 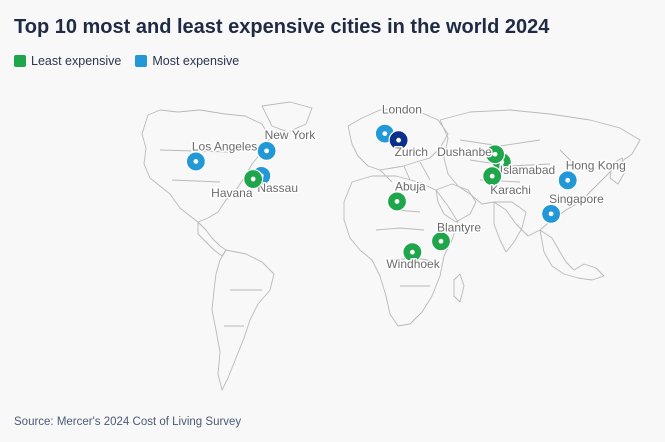 What do you see at coordinates (243, 320) in the screenshot?
I see `south-america-outline` at bounding box center [243, 320].